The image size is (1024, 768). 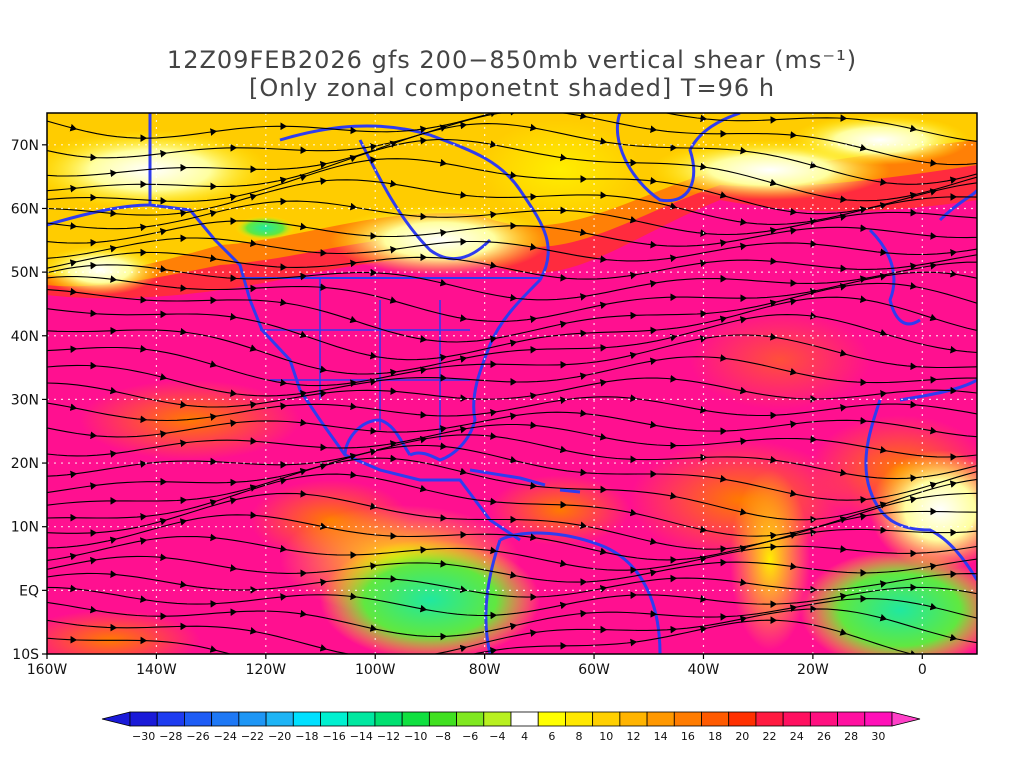 What do you see at coordinates (688, 736) in the screenshot?
I see `colorbar-label: 16` at bounding box center [688, 736].